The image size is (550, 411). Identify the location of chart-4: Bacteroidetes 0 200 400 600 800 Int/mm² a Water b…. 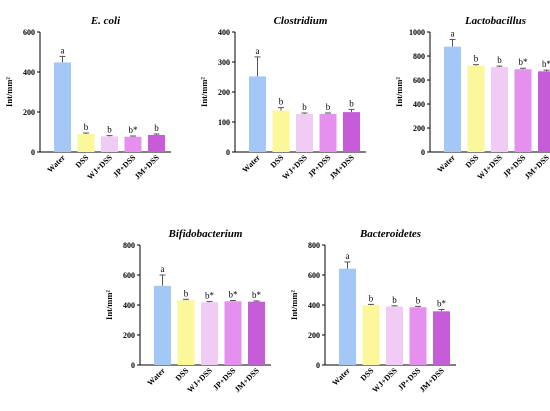
(372, 311).